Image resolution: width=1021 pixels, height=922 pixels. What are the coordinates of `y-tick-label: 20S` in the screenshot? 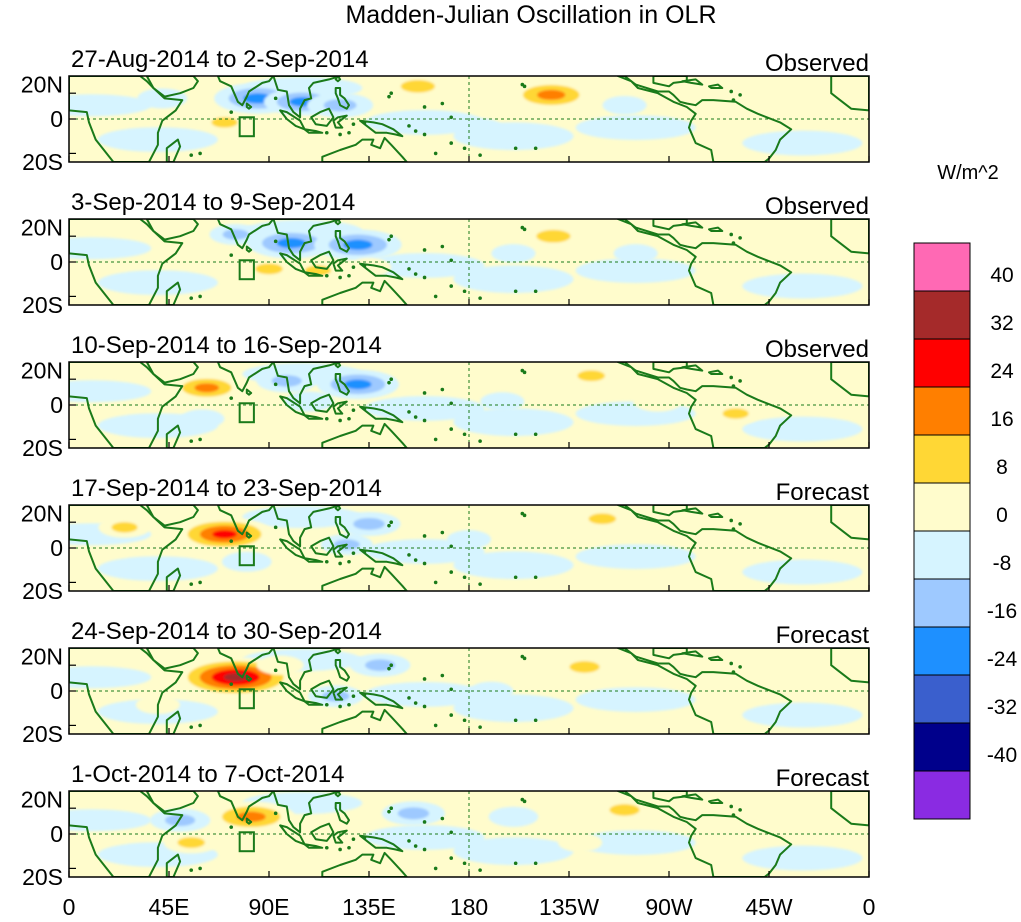 It's located at (42, 877).